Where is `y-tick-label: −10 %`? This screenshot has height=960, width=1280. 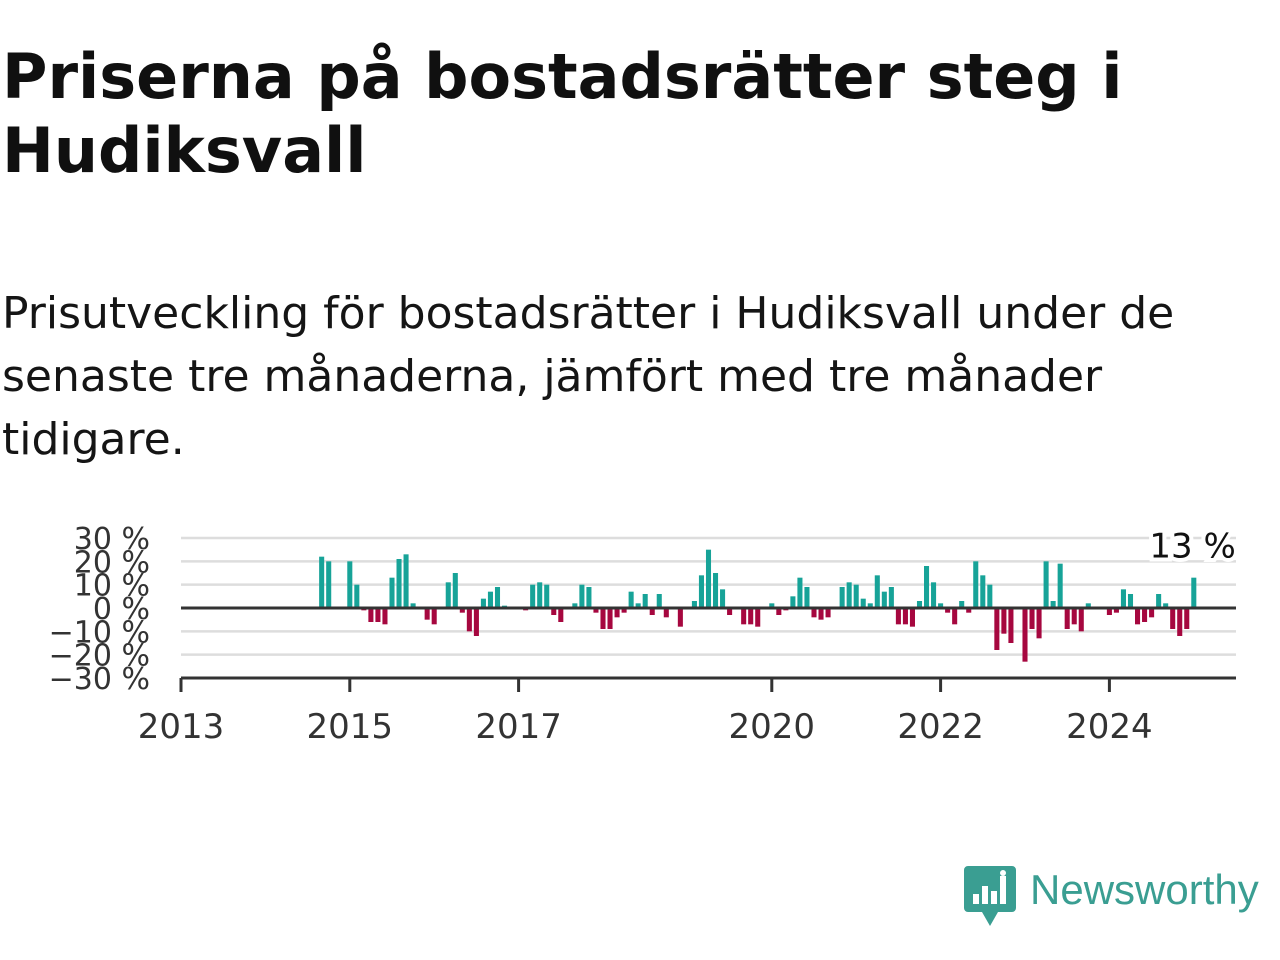 y-tick-label: −10 % is located at coordinates (99, 632).